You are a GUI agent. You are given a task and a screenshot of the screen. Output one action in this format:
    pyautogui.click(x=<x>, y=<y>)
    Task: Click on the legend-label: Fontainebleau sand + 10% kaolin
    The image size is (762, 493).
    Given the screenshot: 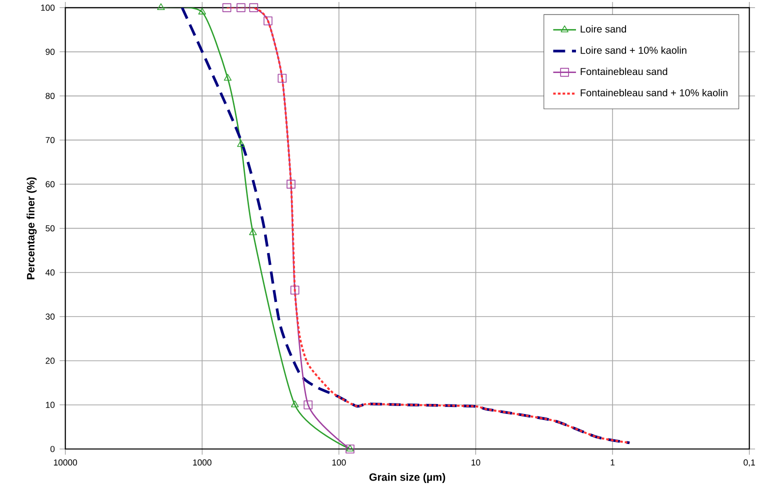 What is the action you would take?
    pyautogui.click(x=654, y=92)
    